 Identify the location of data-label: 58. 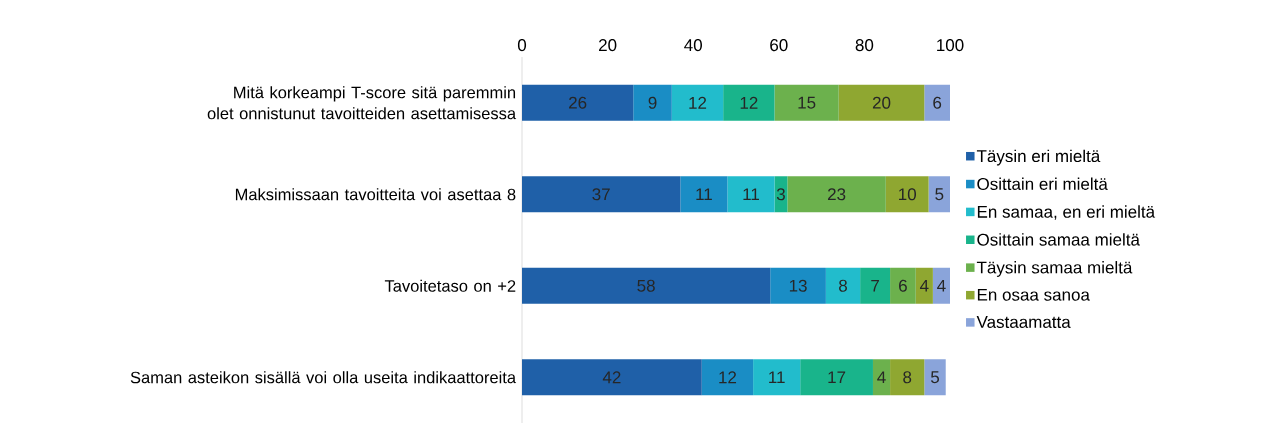
(646, 285).